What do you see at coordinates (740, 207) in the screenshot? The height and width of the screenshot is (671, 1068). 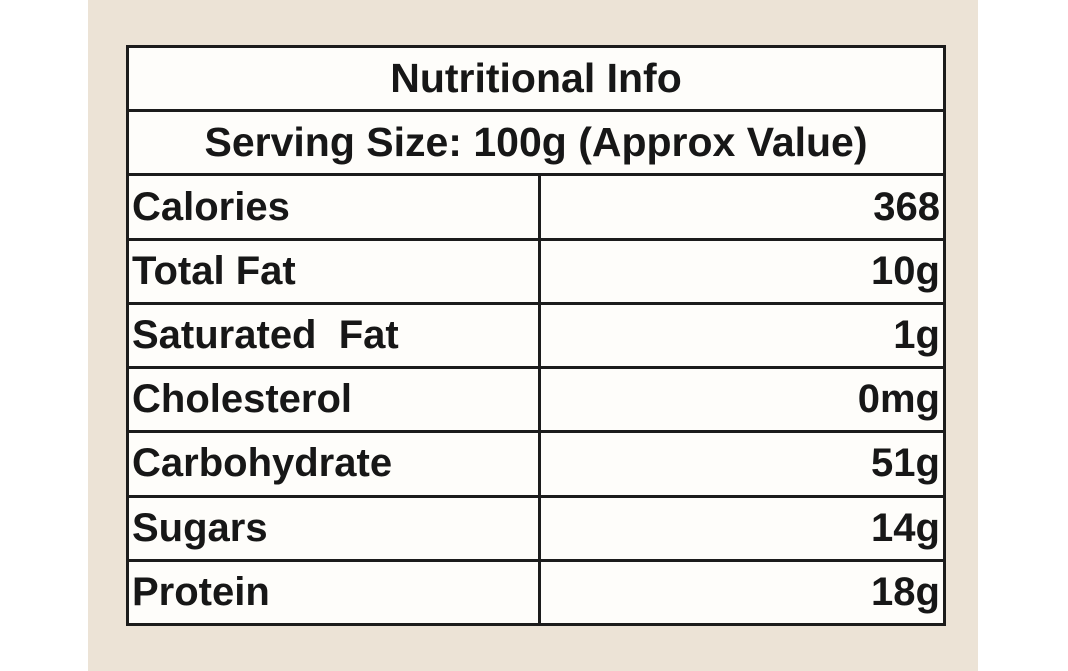 I see `row-value-calories: 368` at bounding box center [740, 207].